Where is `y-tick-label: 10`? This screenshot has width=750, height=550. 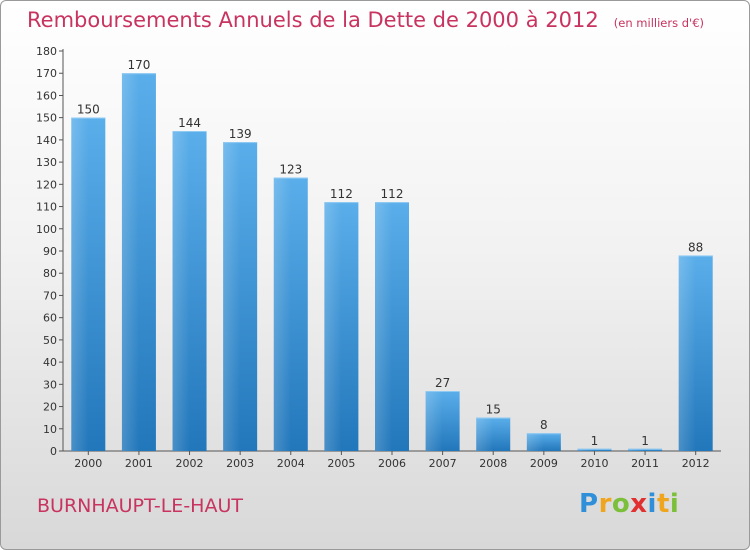
y-tick-label: 10 is located at coordinates (50, 429).